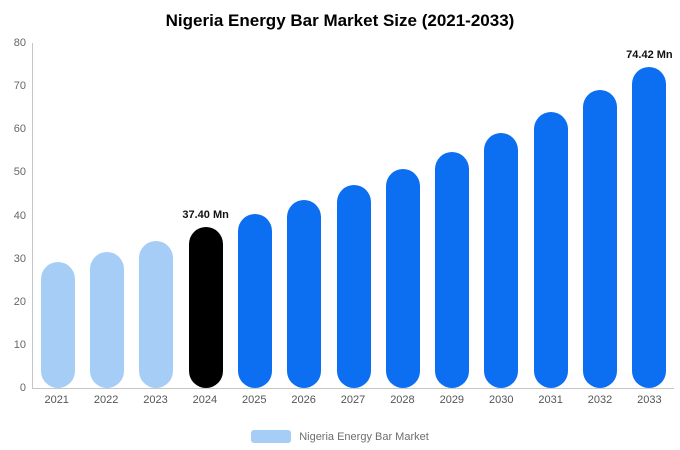 This screenshot has width=680, height=450. Describe the element at coordinates (19, 86) in the screenshot. I see `y-tick-70: 70` at that location.